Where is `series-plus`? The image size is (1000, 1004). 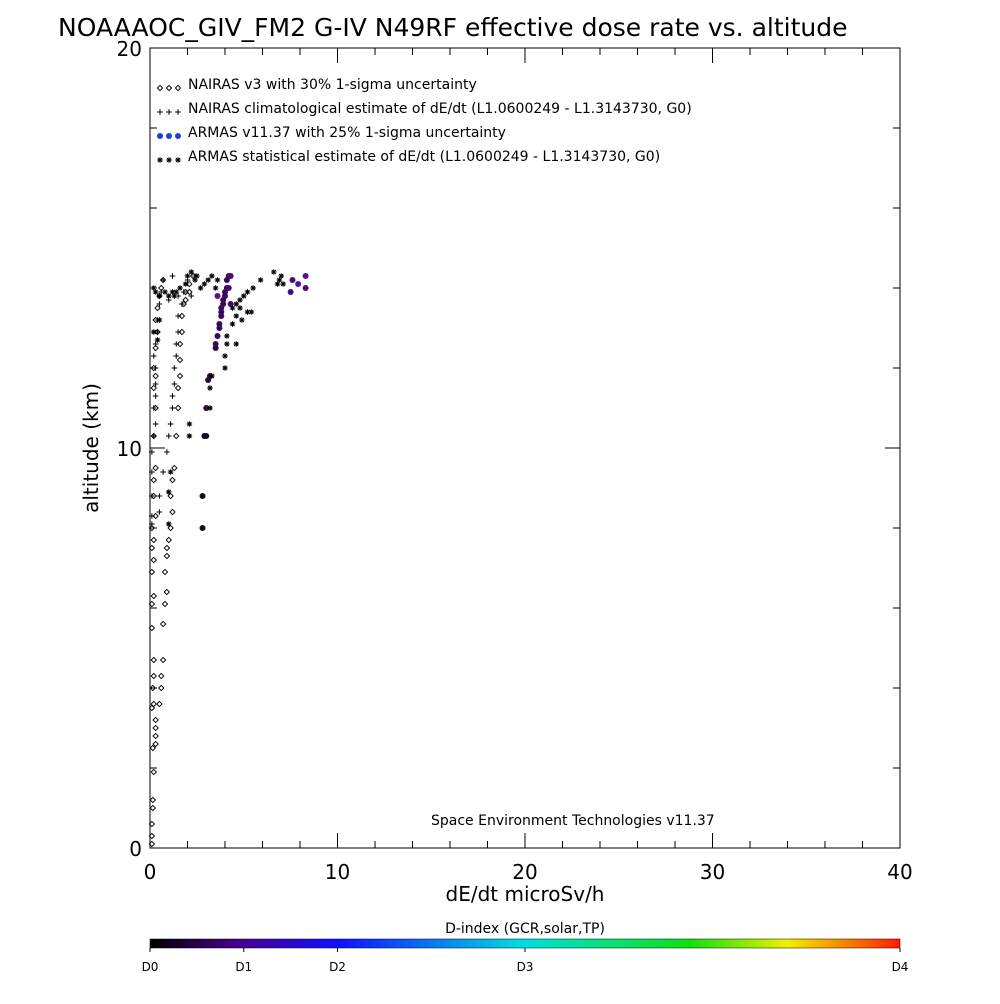
series-plus is located at coordinates (173, 400).